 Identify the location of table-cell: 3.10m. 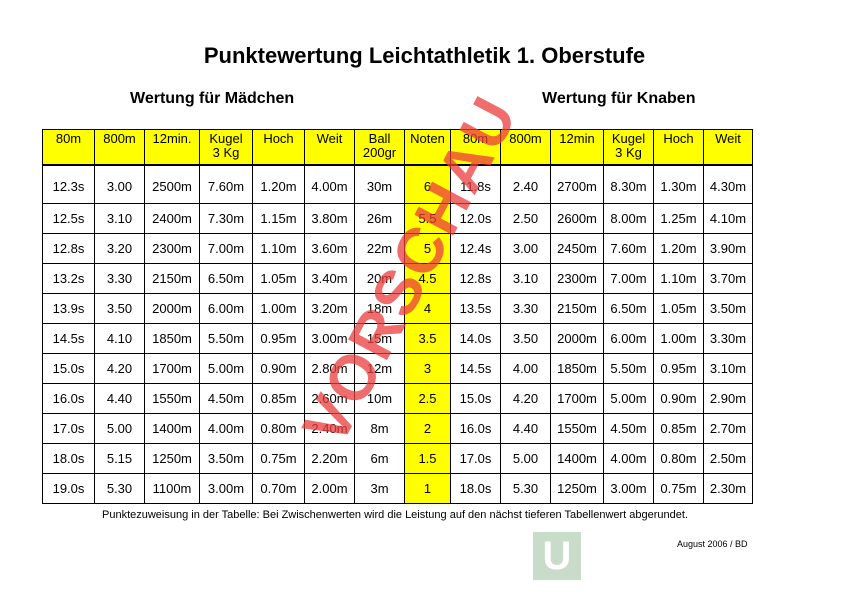
(728, 368).